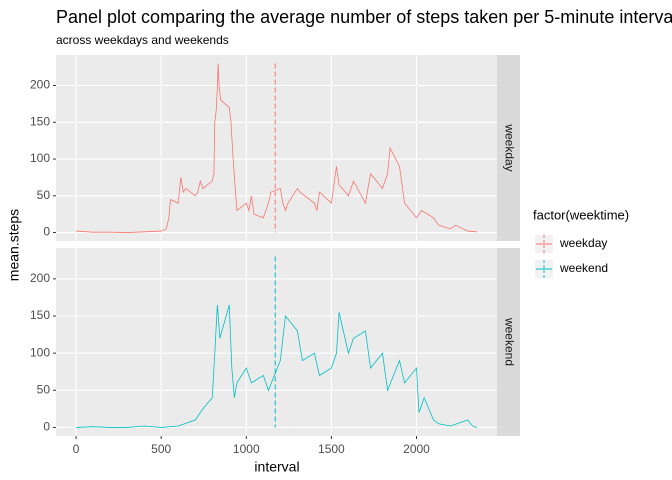 The image size is (672, 480). I want to click on legend-title: factor(weektime), so click(581, 214).